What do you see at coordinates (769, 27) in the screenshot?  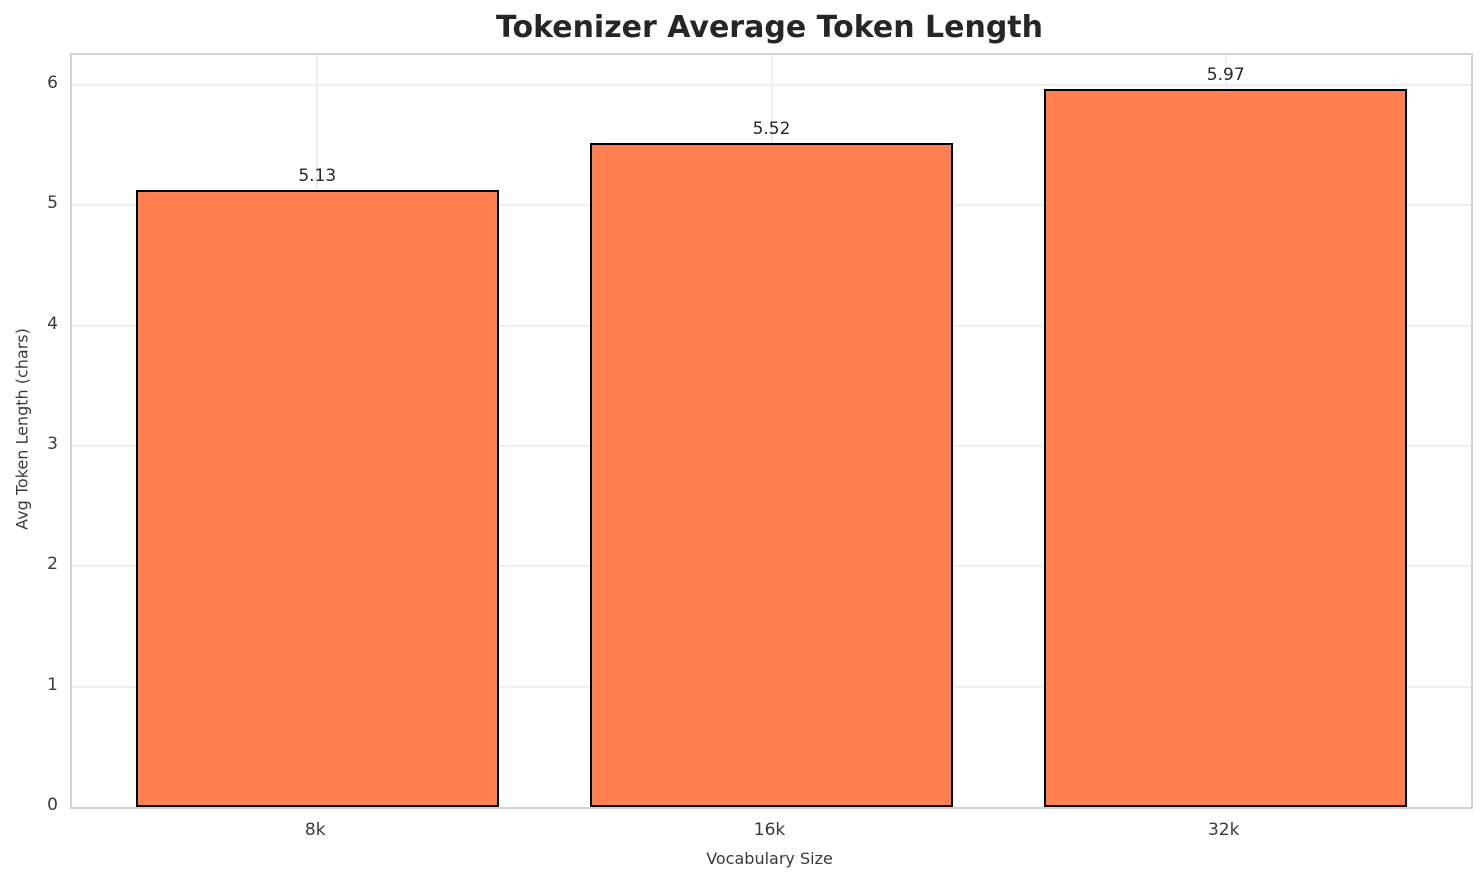 I see `chart-title: Tokenizer Average Token Length` at bounding box center [769, 27].